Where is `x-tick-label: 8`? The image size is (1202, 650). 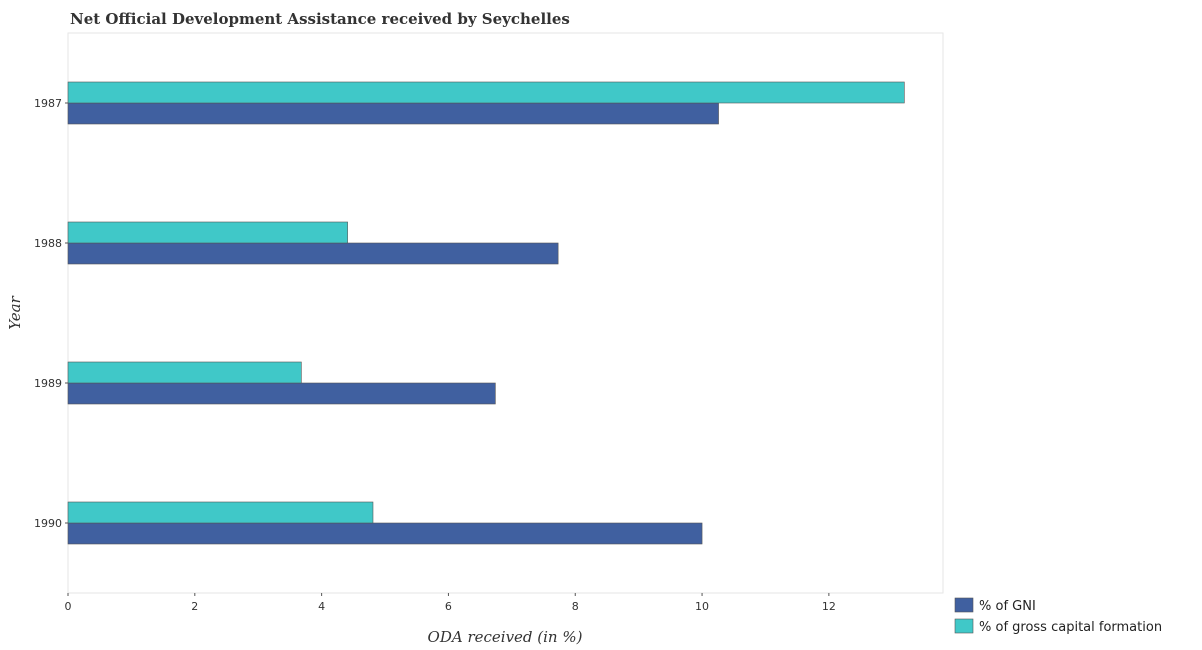 x-tick-label: 8 is located at coordinates (575, 606).